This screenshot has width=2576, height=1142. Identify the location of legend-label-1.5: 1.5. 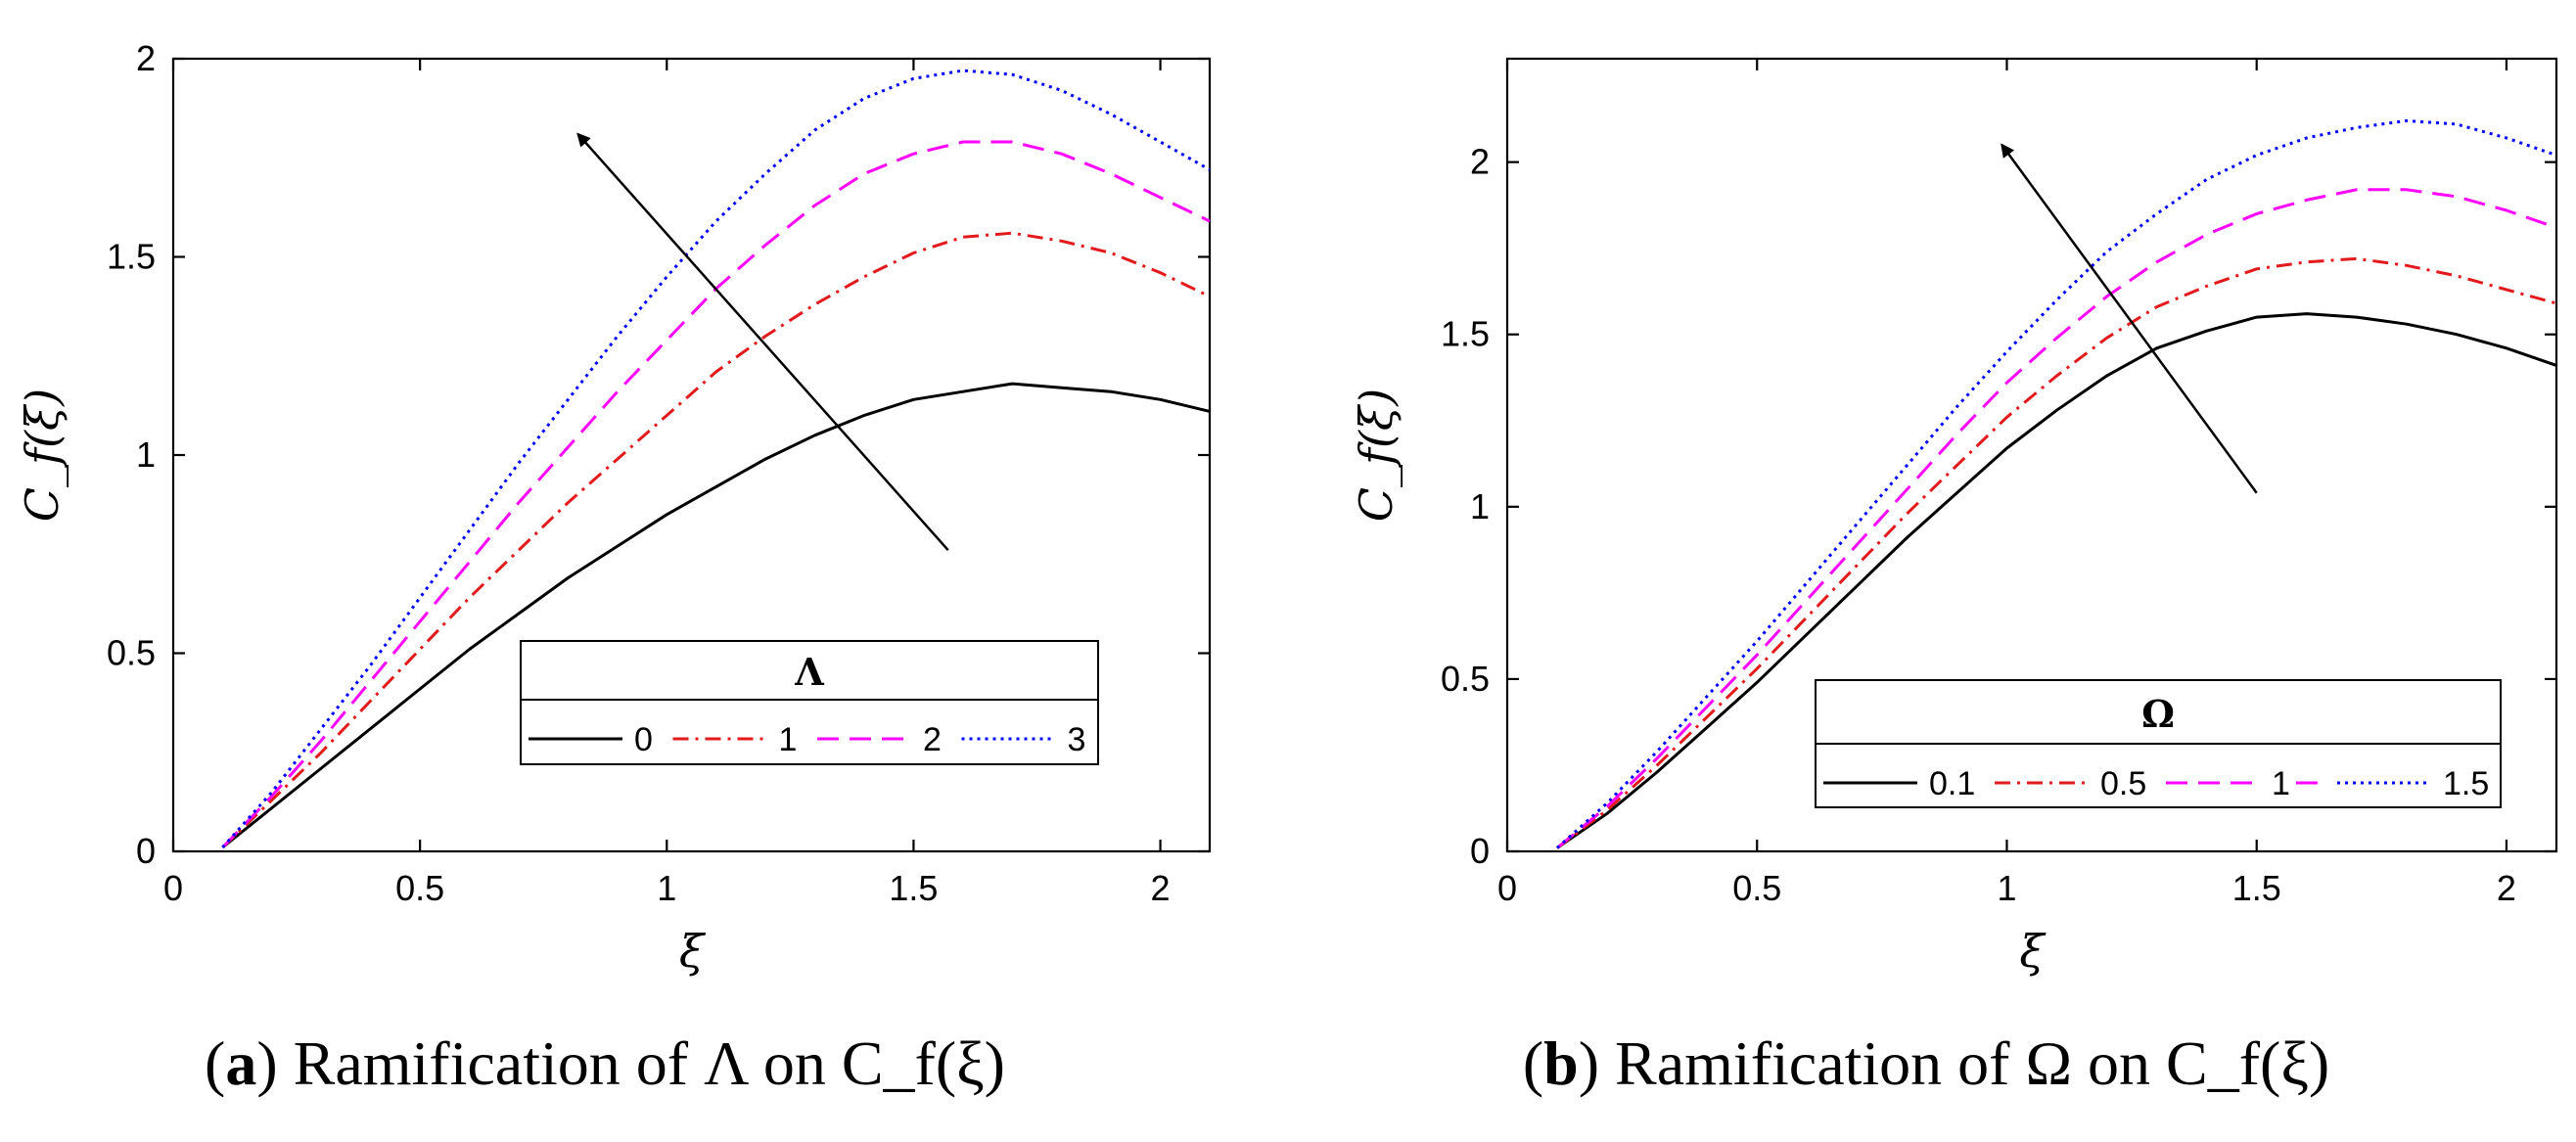
(2466, 783).